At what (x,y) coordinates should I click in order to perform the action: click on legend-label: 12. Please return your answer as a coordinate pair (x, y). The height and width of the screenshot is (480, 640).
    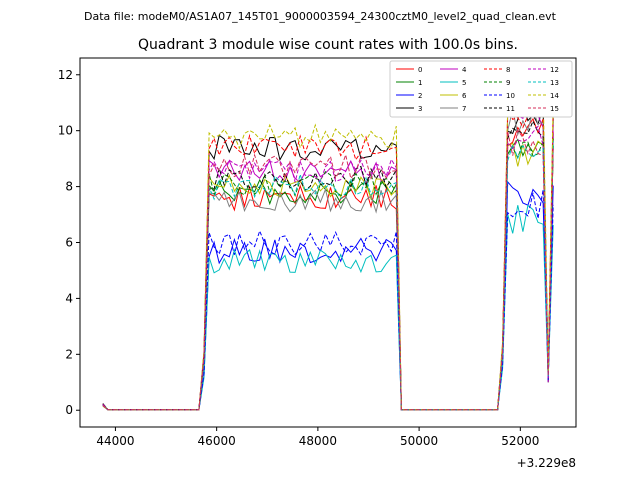
    Looking at the image, I should click on (554, 70).